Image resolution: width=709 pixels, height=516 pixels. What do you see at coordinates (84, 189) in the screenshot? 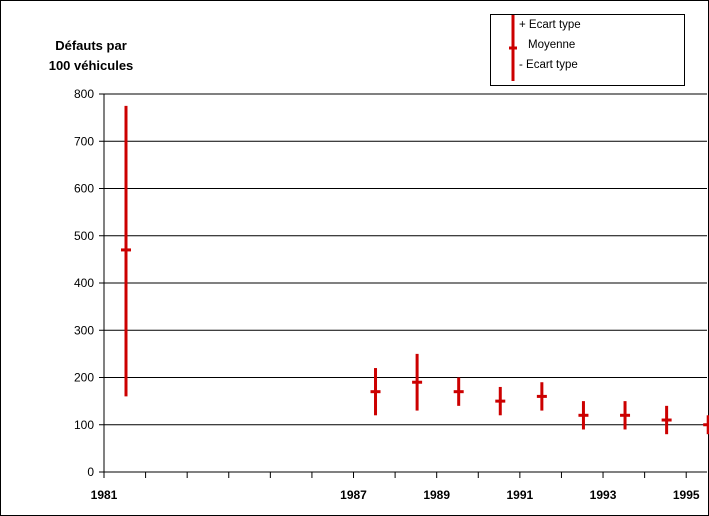
I see `y-tick-label-600: 600` at bounding box center [84, 189].